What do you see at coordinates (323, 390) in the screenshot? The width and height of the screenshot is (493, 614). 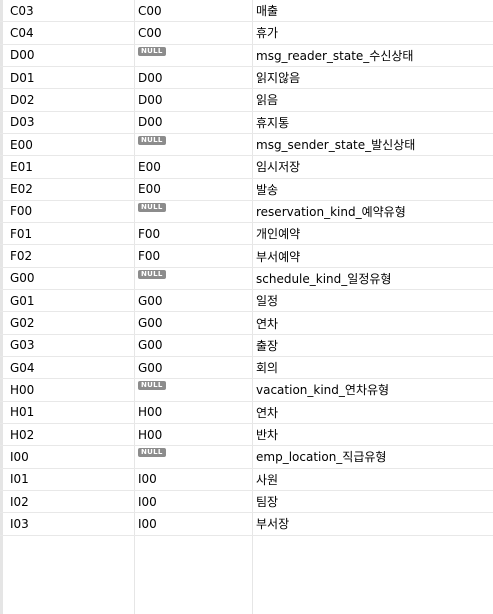 I see `name-cell: vacation_kind_연차유형` at bounding box center [323, 390].